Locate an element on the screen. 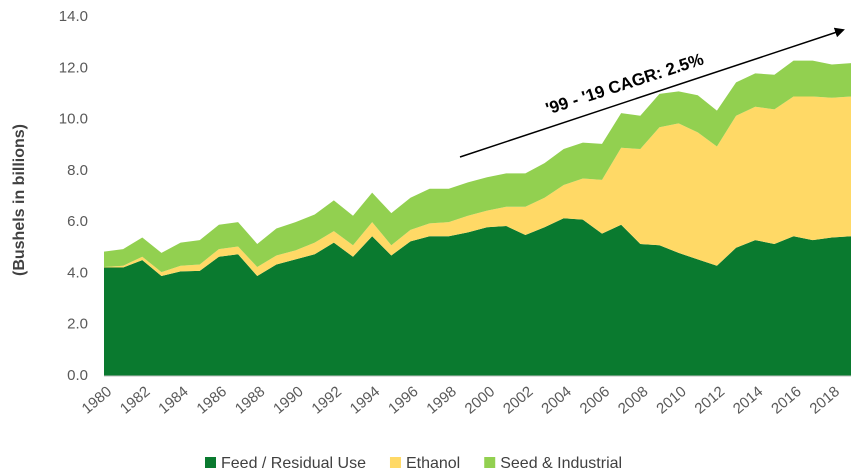  y-tick-label: 14.0 is located at coordinates (73, 16).